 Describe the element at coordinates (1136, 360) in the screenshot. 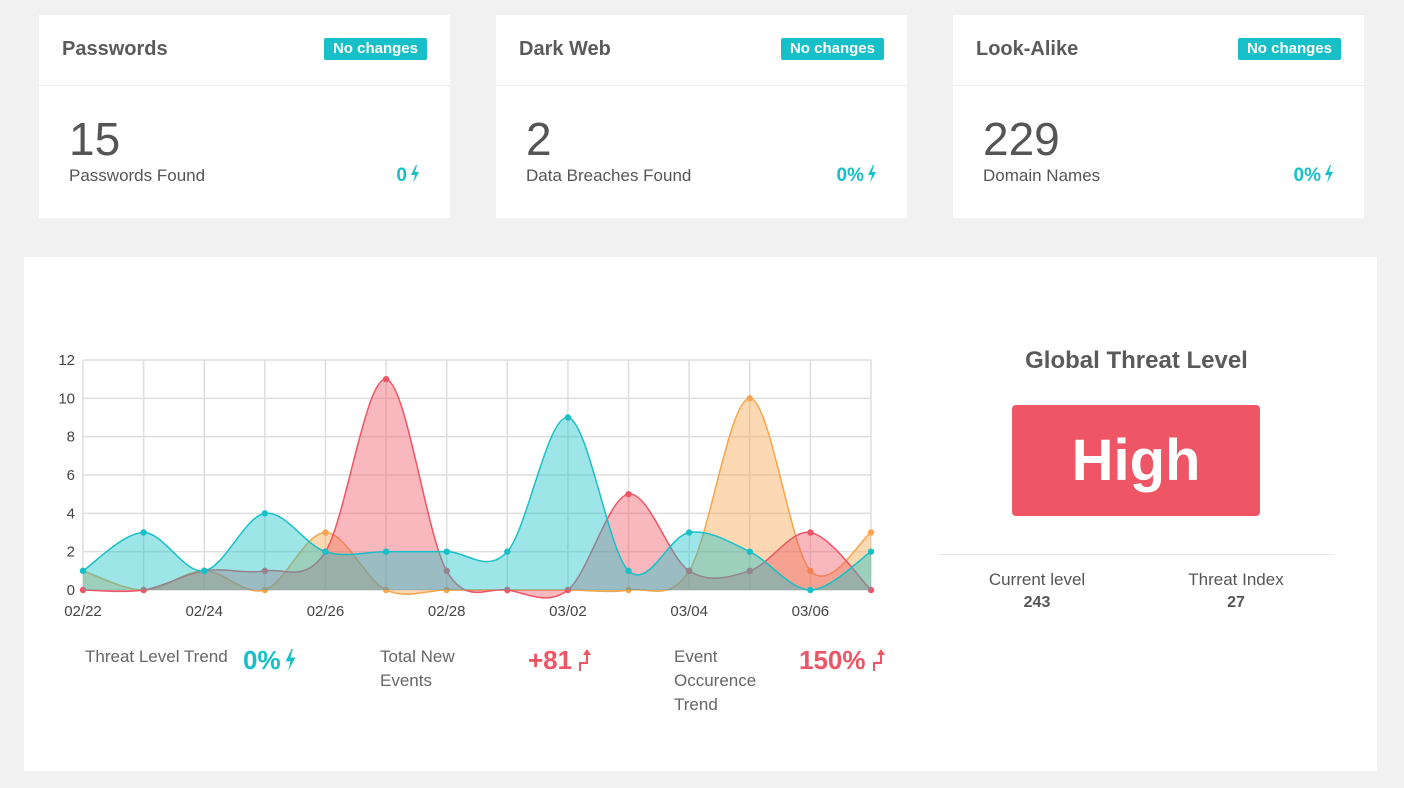

I see `threat-title: Global Threat Level` at that location.